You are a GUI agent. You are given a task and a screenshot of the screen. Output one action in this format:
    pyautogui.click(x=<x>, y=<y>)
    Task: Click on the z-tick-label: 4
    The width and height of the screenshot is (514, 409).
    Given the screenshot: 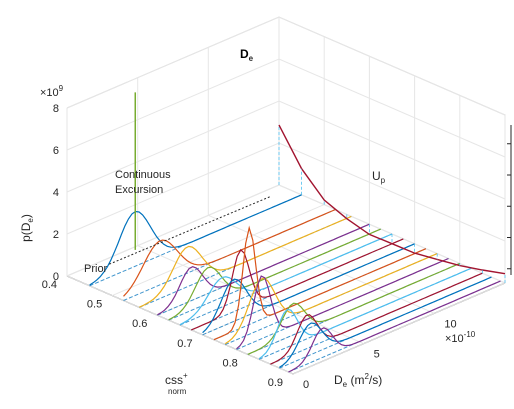 What is the action you would take?
    pyautogui.click(x=56, y=193)
    